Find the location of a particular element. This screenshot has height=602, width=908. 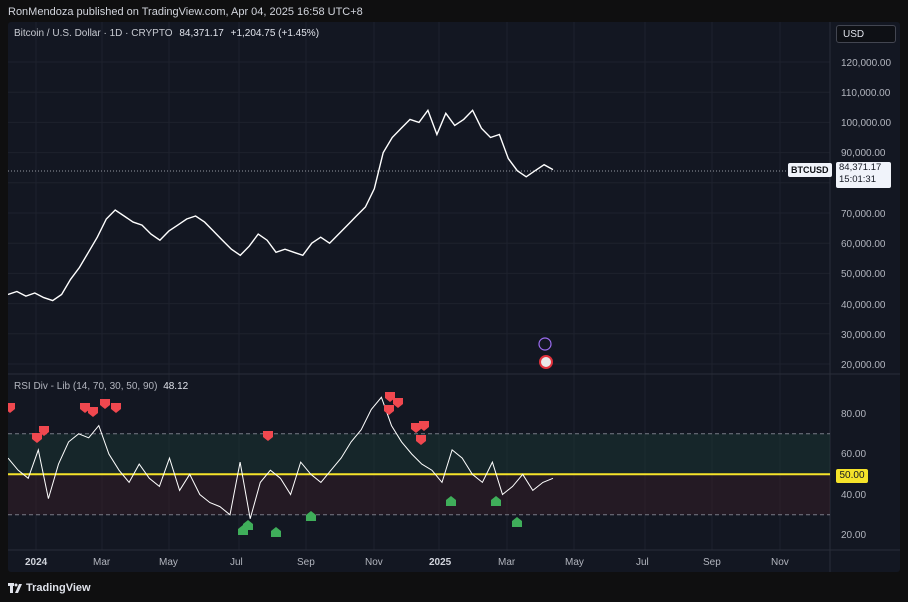

rsi-line is located at coordinates (281, 457).